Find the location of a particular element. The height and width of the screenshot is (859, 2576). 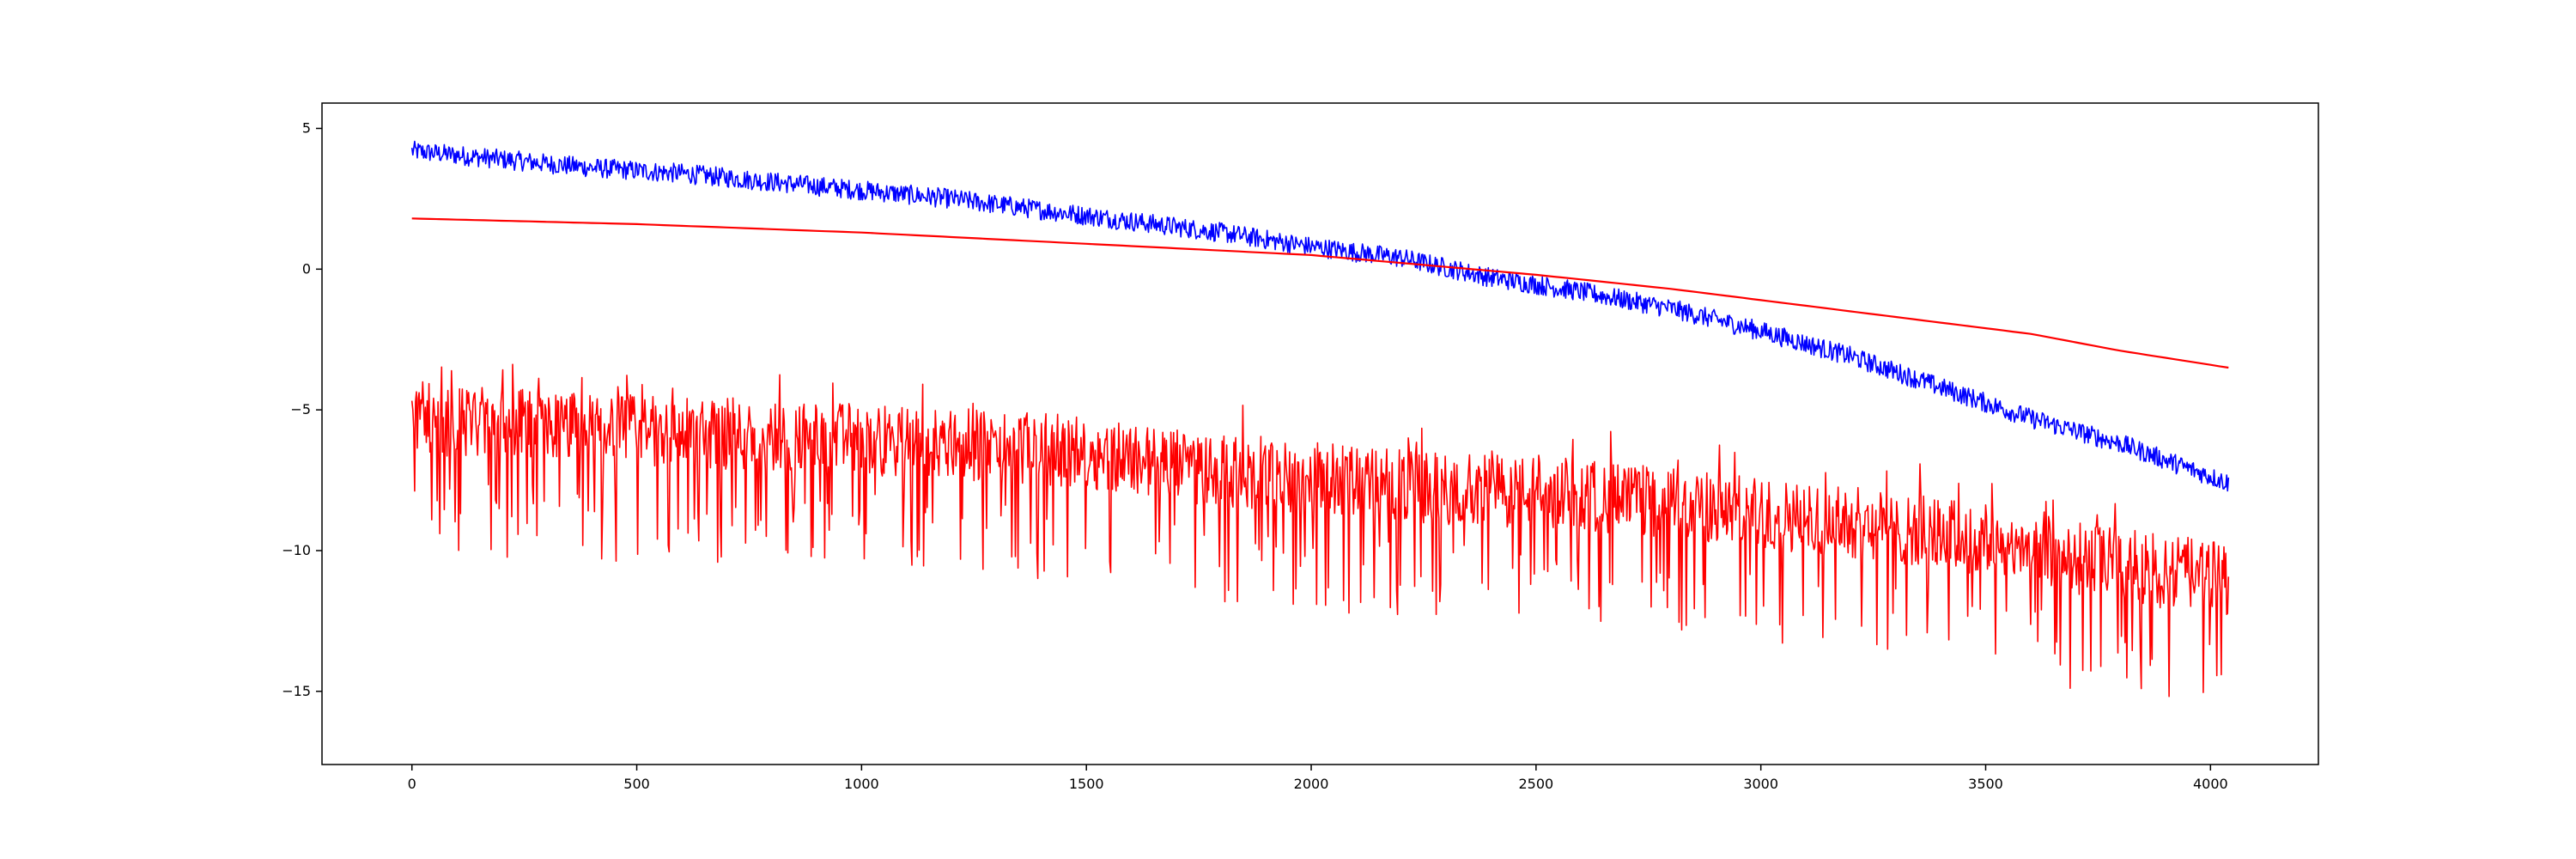

y-axis: 5 0 −5 −10 −15 is located at coordinates (302, 409).